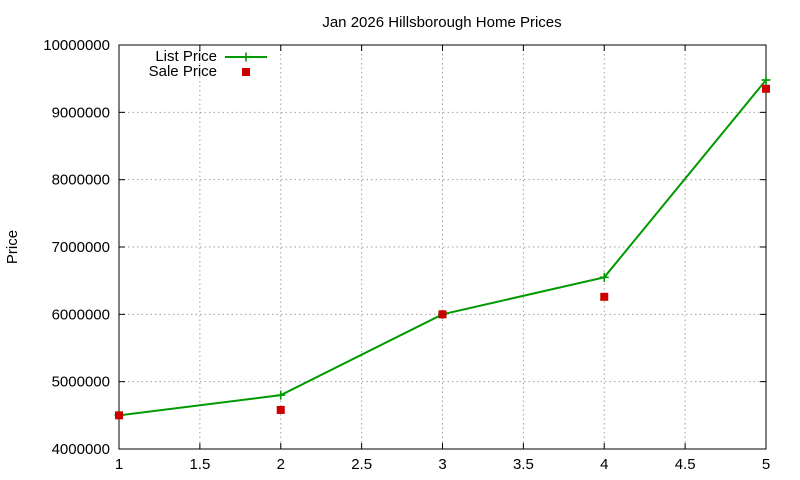 The image size is (800, 480). I want to click on x-tick-label: 1.5, so click(199, 464).